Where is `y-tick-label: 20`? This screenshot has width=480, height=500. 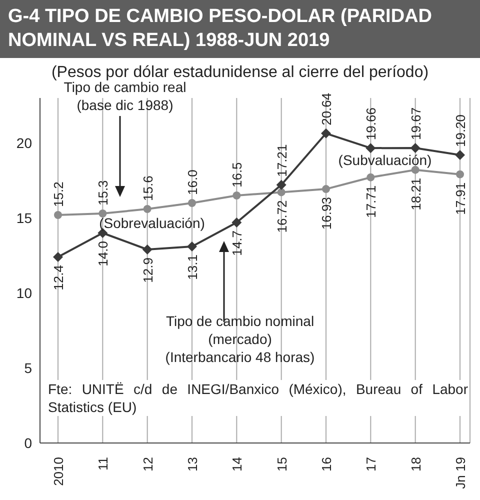
y-tick-label: 20 is located at coordinates (24, 142).